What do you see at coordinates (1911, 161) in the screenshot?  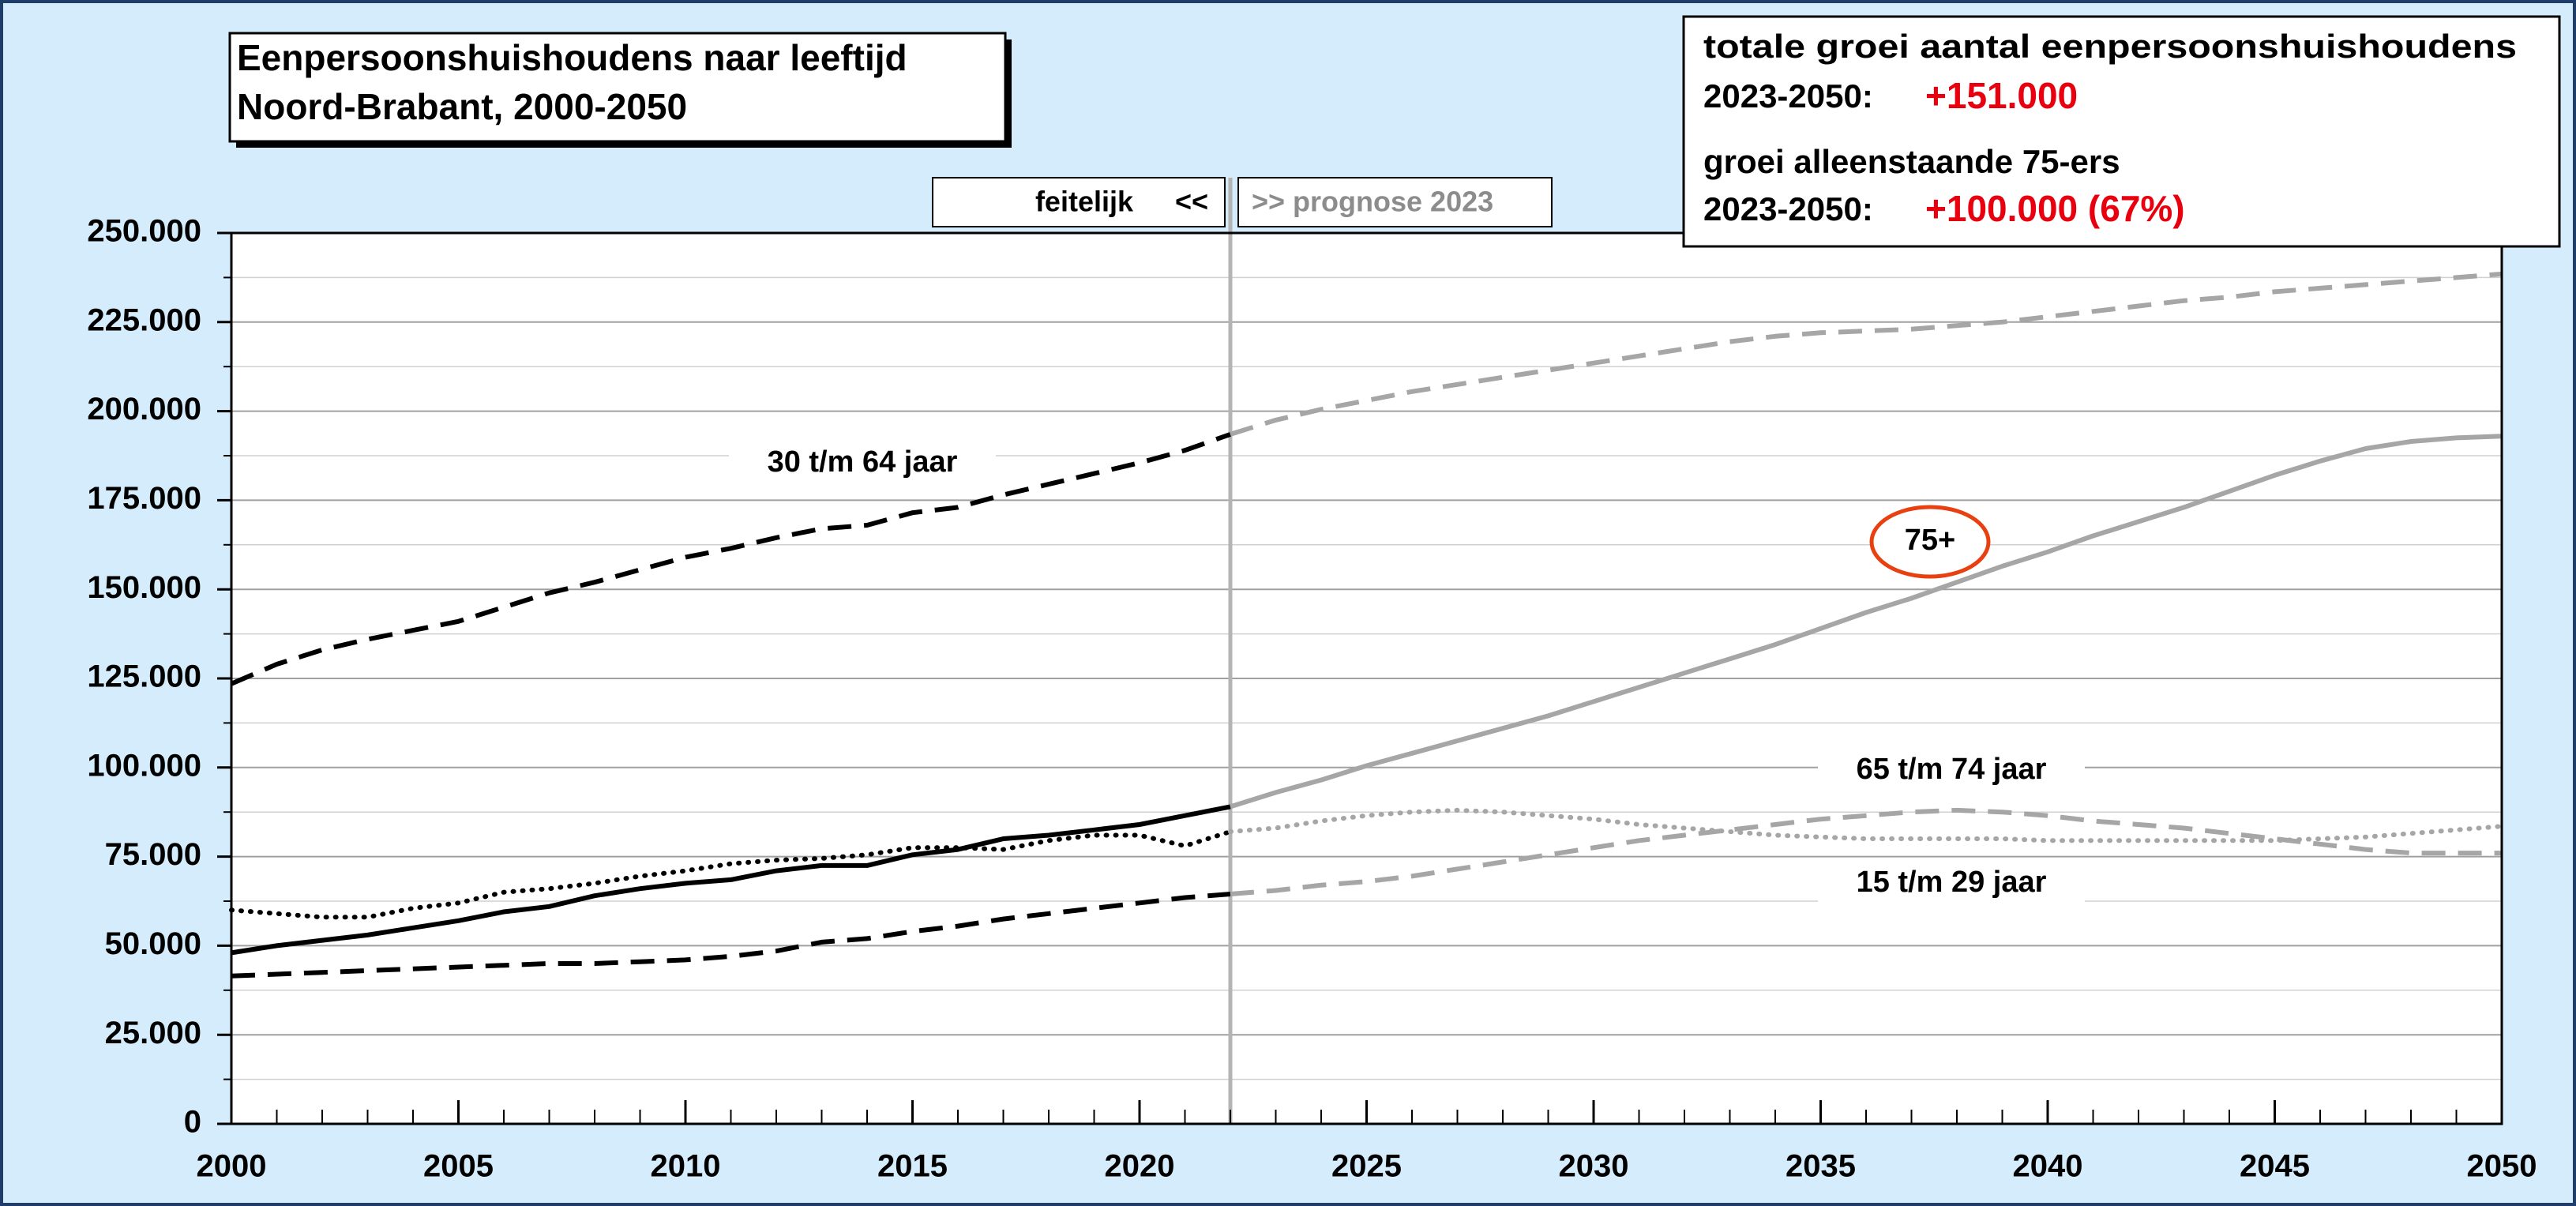 I see `info-text: groei alleenstaande 75-ers` at bounding box center [1911, 161].